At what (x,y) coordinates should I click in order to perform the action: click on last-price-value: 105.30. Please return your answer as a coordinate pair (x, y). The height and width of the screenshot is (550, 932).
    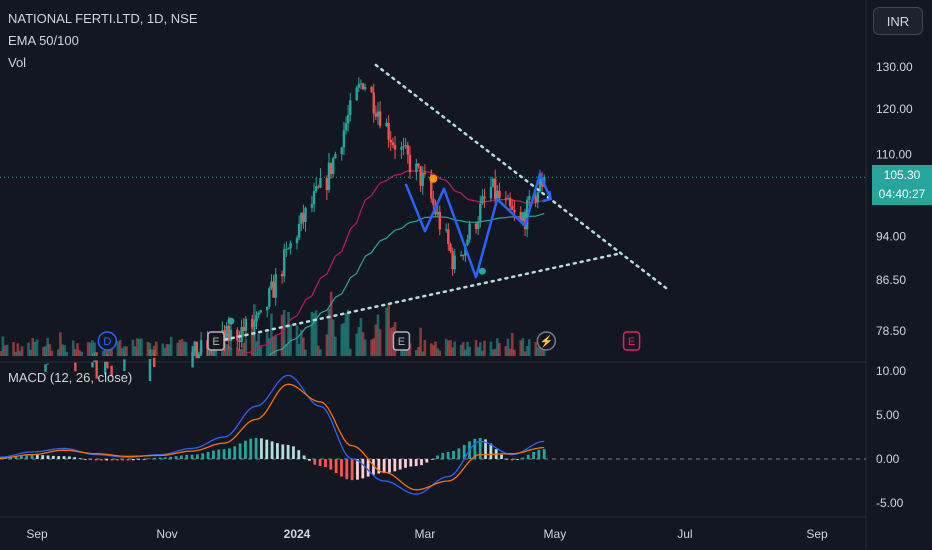
    Looking at the image, I should click on (902, 175).